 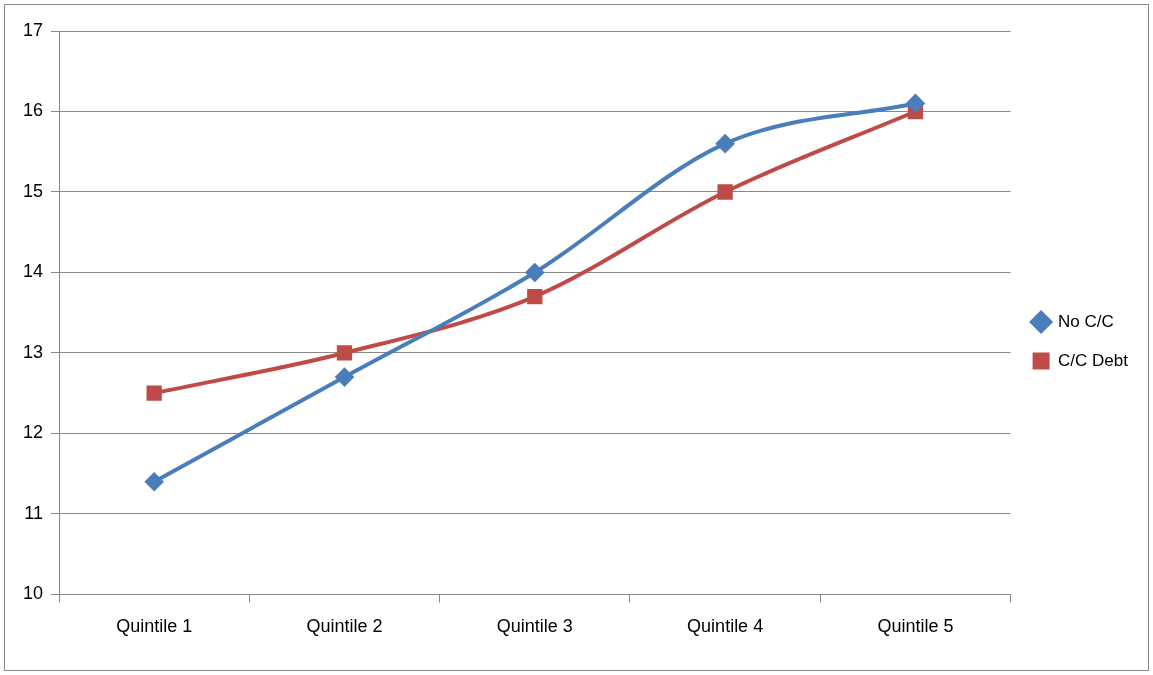 I want to click on legend-label: No C/C, so click(x=1086, y=321).